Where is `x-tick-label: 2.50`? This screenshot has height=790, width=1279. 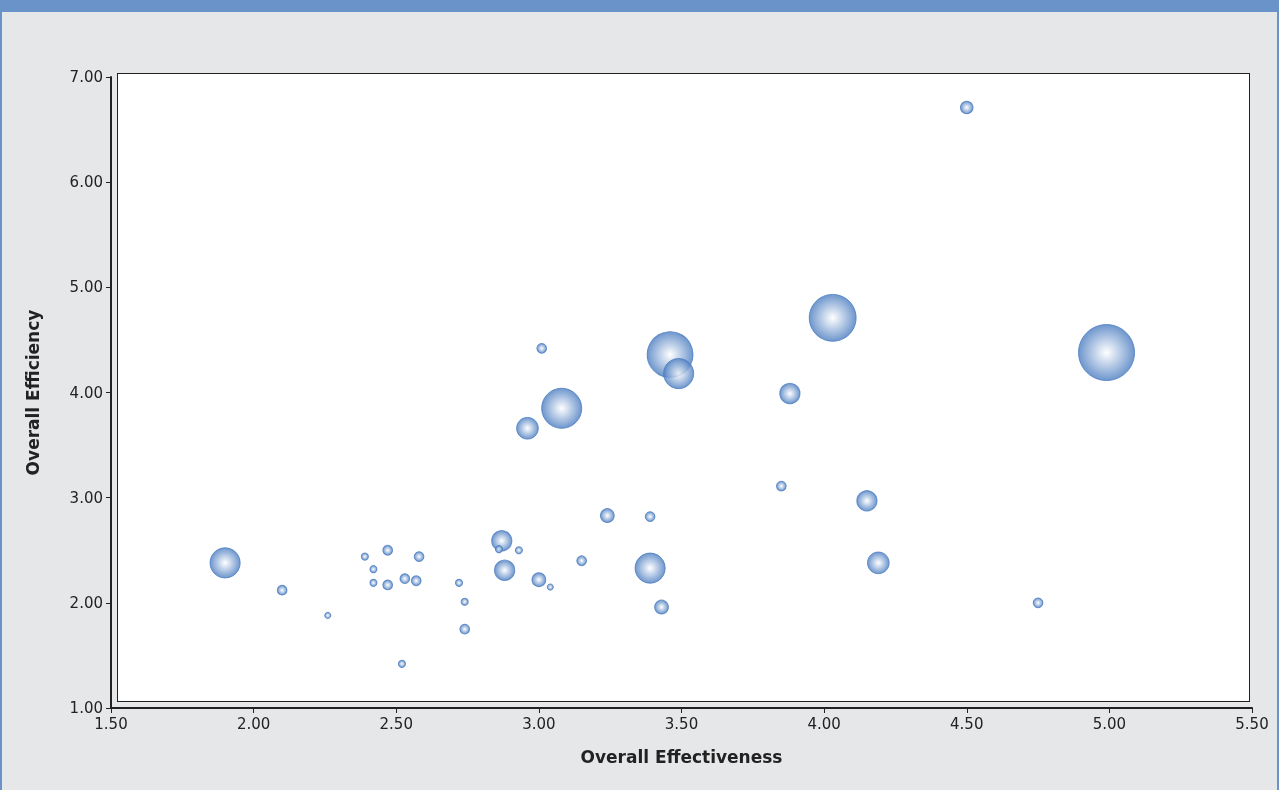
x-tick-label: 2.50 is located at coordinates (396, 723).